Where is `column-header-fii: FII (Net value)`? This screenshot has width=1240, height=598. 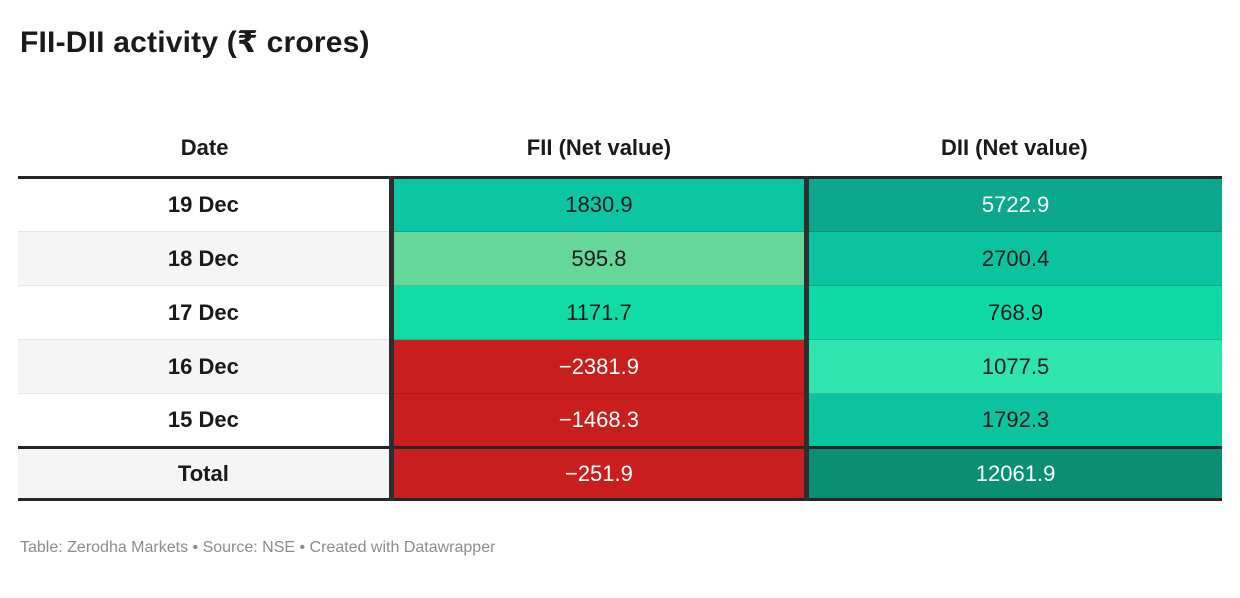
column-header-fii: FII (Net value) is located at coordinates (599, 149).